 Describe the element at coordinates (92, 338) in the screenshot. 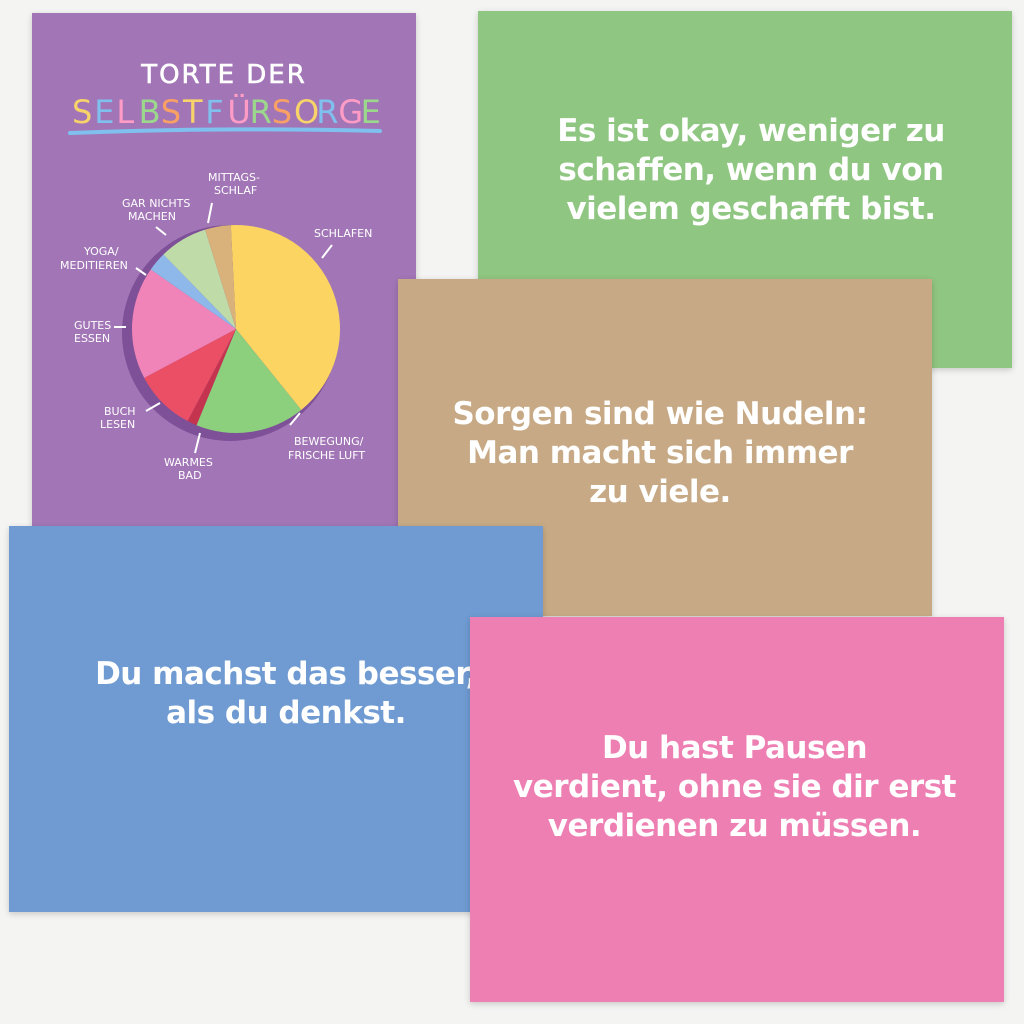

I see `label-gutes-2: ESSEN` at that location.